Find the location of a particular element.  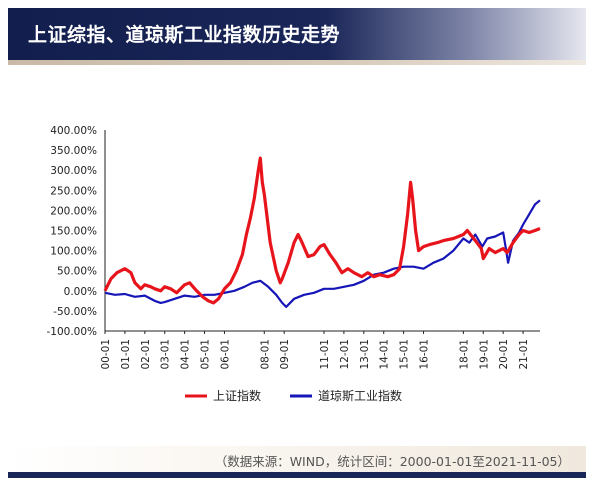

y-tick-label: 150.00% is located at coordinates (73, 232).